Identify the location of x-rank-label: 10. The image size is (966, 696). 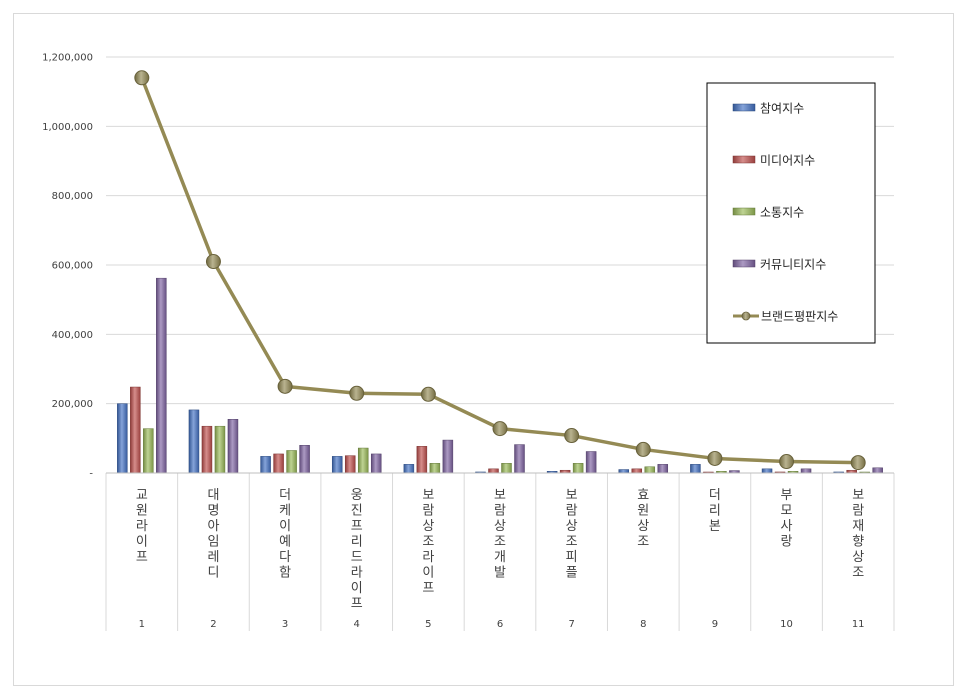
(786, 624).